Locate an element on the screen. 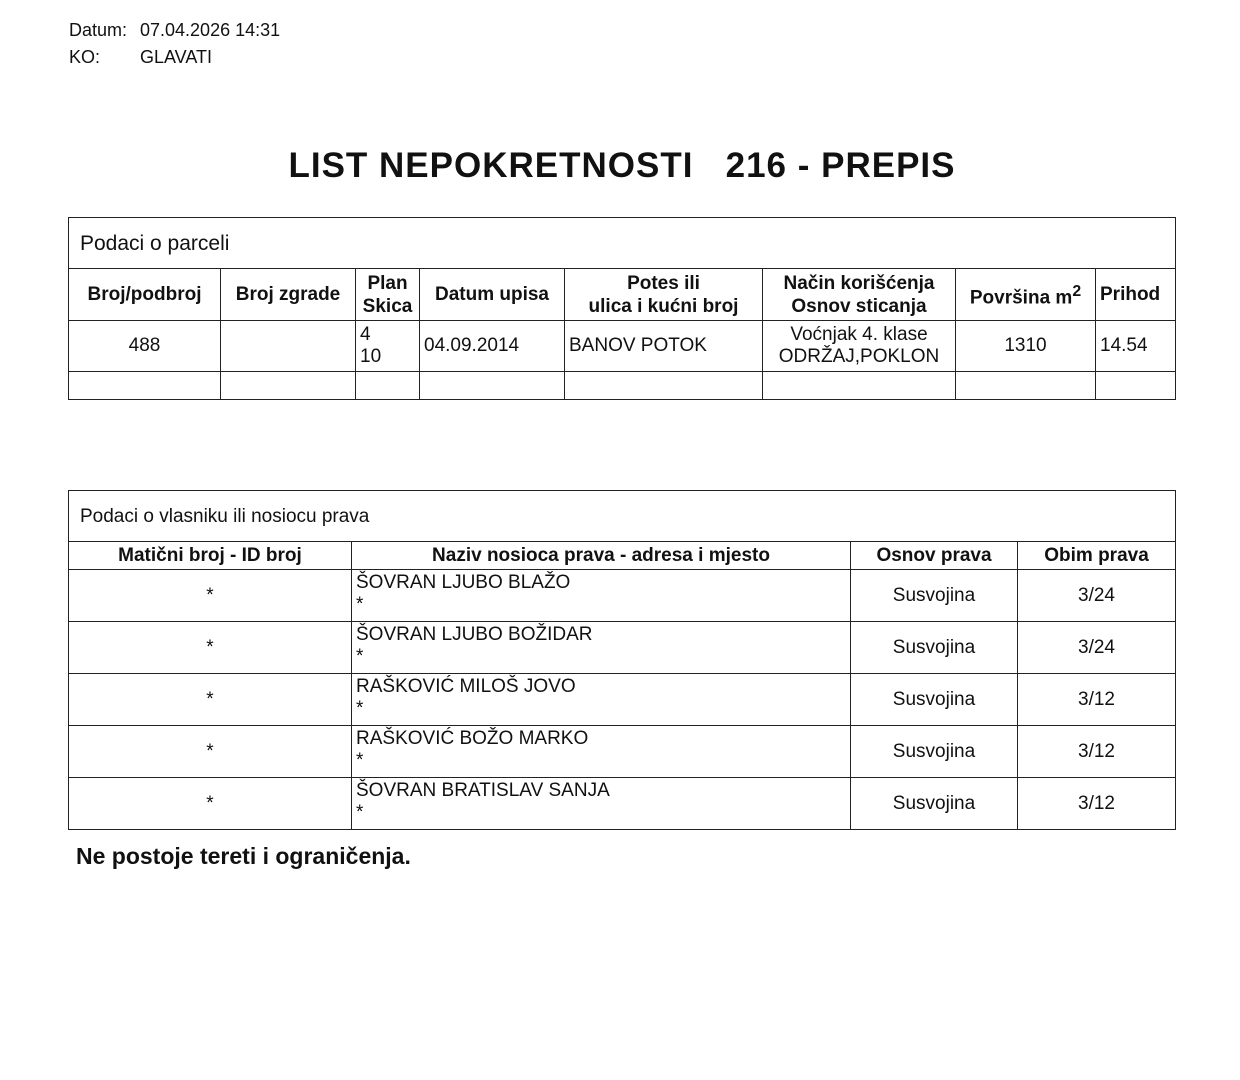  parcel-caption: Podaci o parceli is located at coordinates (622, 243).